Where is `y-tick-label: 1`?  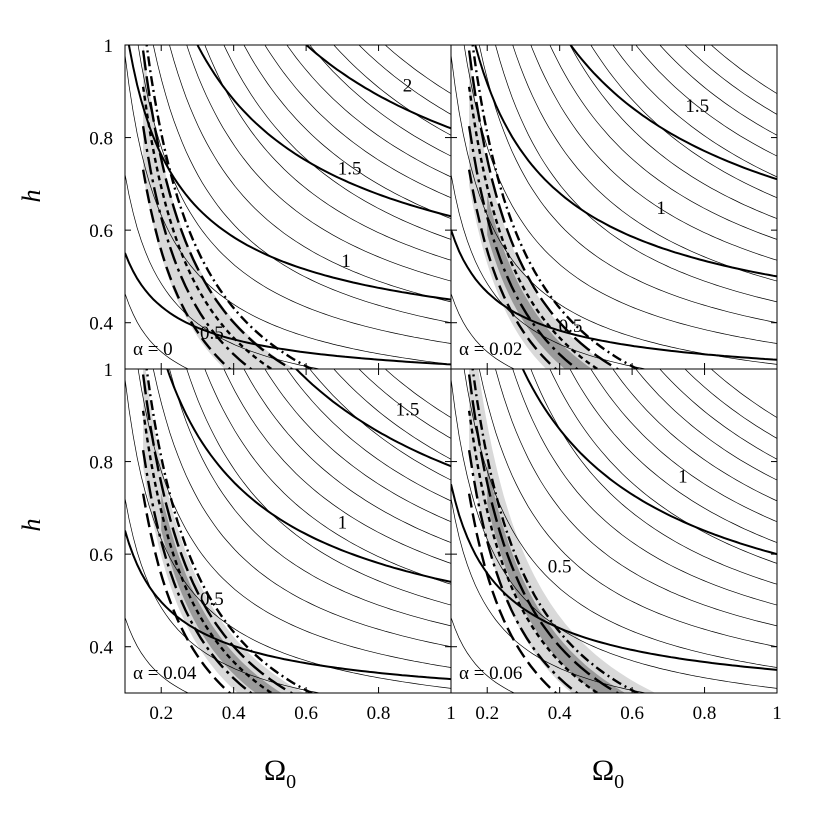
y-tick-label: 1 is located at coordinates (109, 370).